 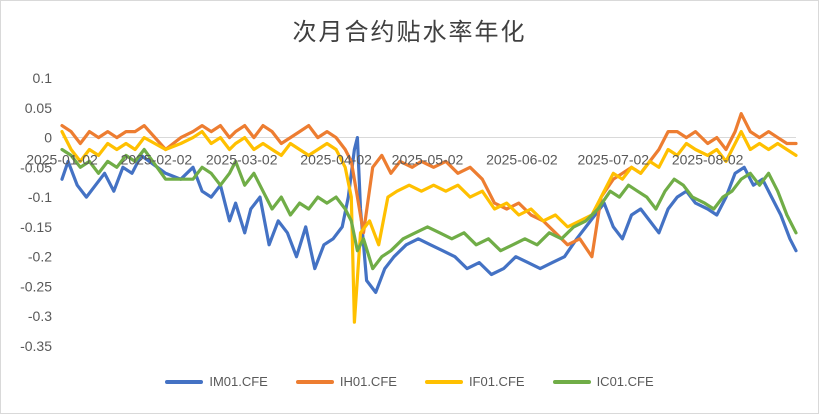 What do you see at coordinates (428, 160) in the screenshot?
I see `x-tick-label: 2025-05-02` at bounding box center [428, 160].